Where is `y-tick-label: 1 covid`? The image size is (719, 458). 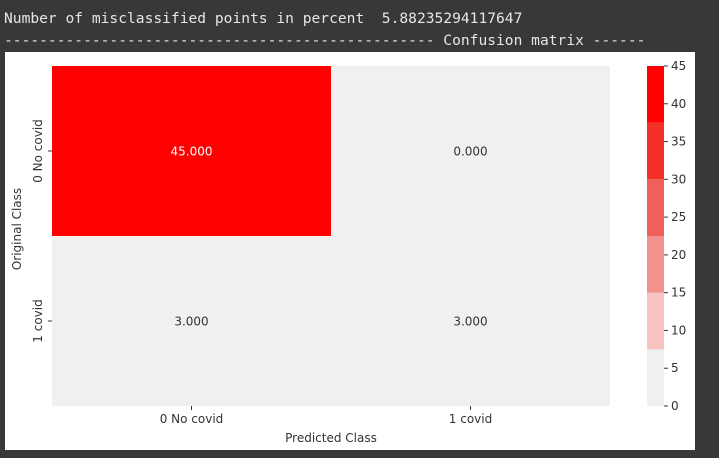
y-tick-label: 1 covid is located at coordinates (38, 320).